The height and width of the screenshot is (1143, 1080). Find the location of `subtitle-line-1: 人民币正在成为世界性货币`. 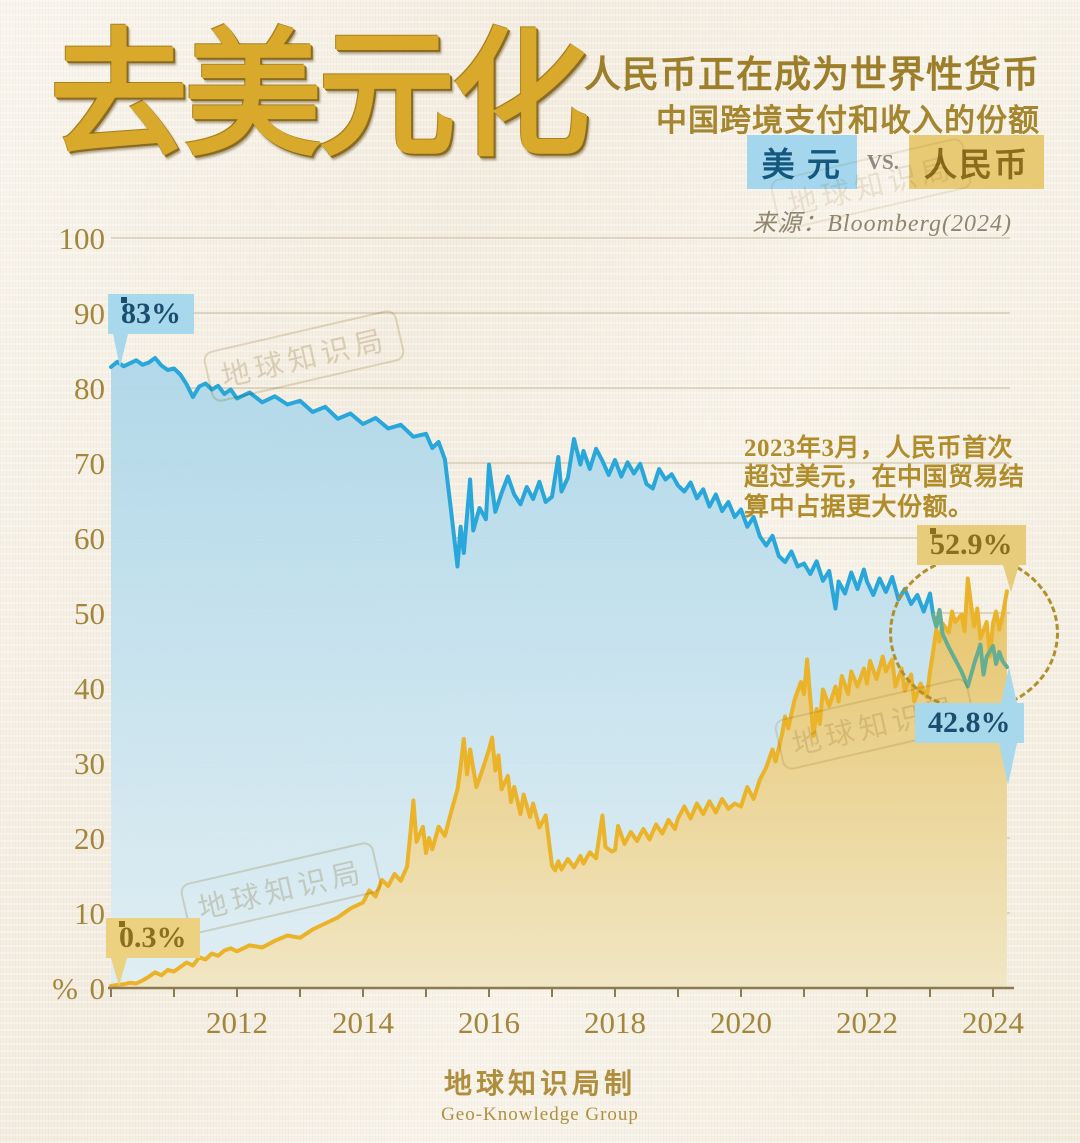

subtitle-line-1: 人民币正在成为世界性货币 is located at coordinates (812, 75).